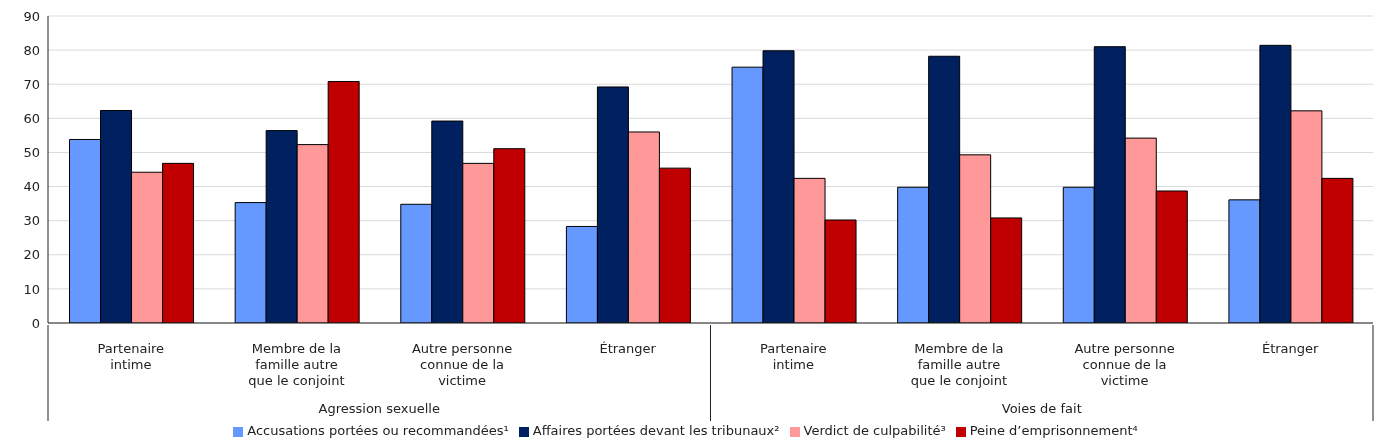 The height and width of the screenshot is (446, 1387). What do you see at coordinates (31, 16) in the screenshot?
I see `y-tick-label: 90` at bounding box center [31, 16].